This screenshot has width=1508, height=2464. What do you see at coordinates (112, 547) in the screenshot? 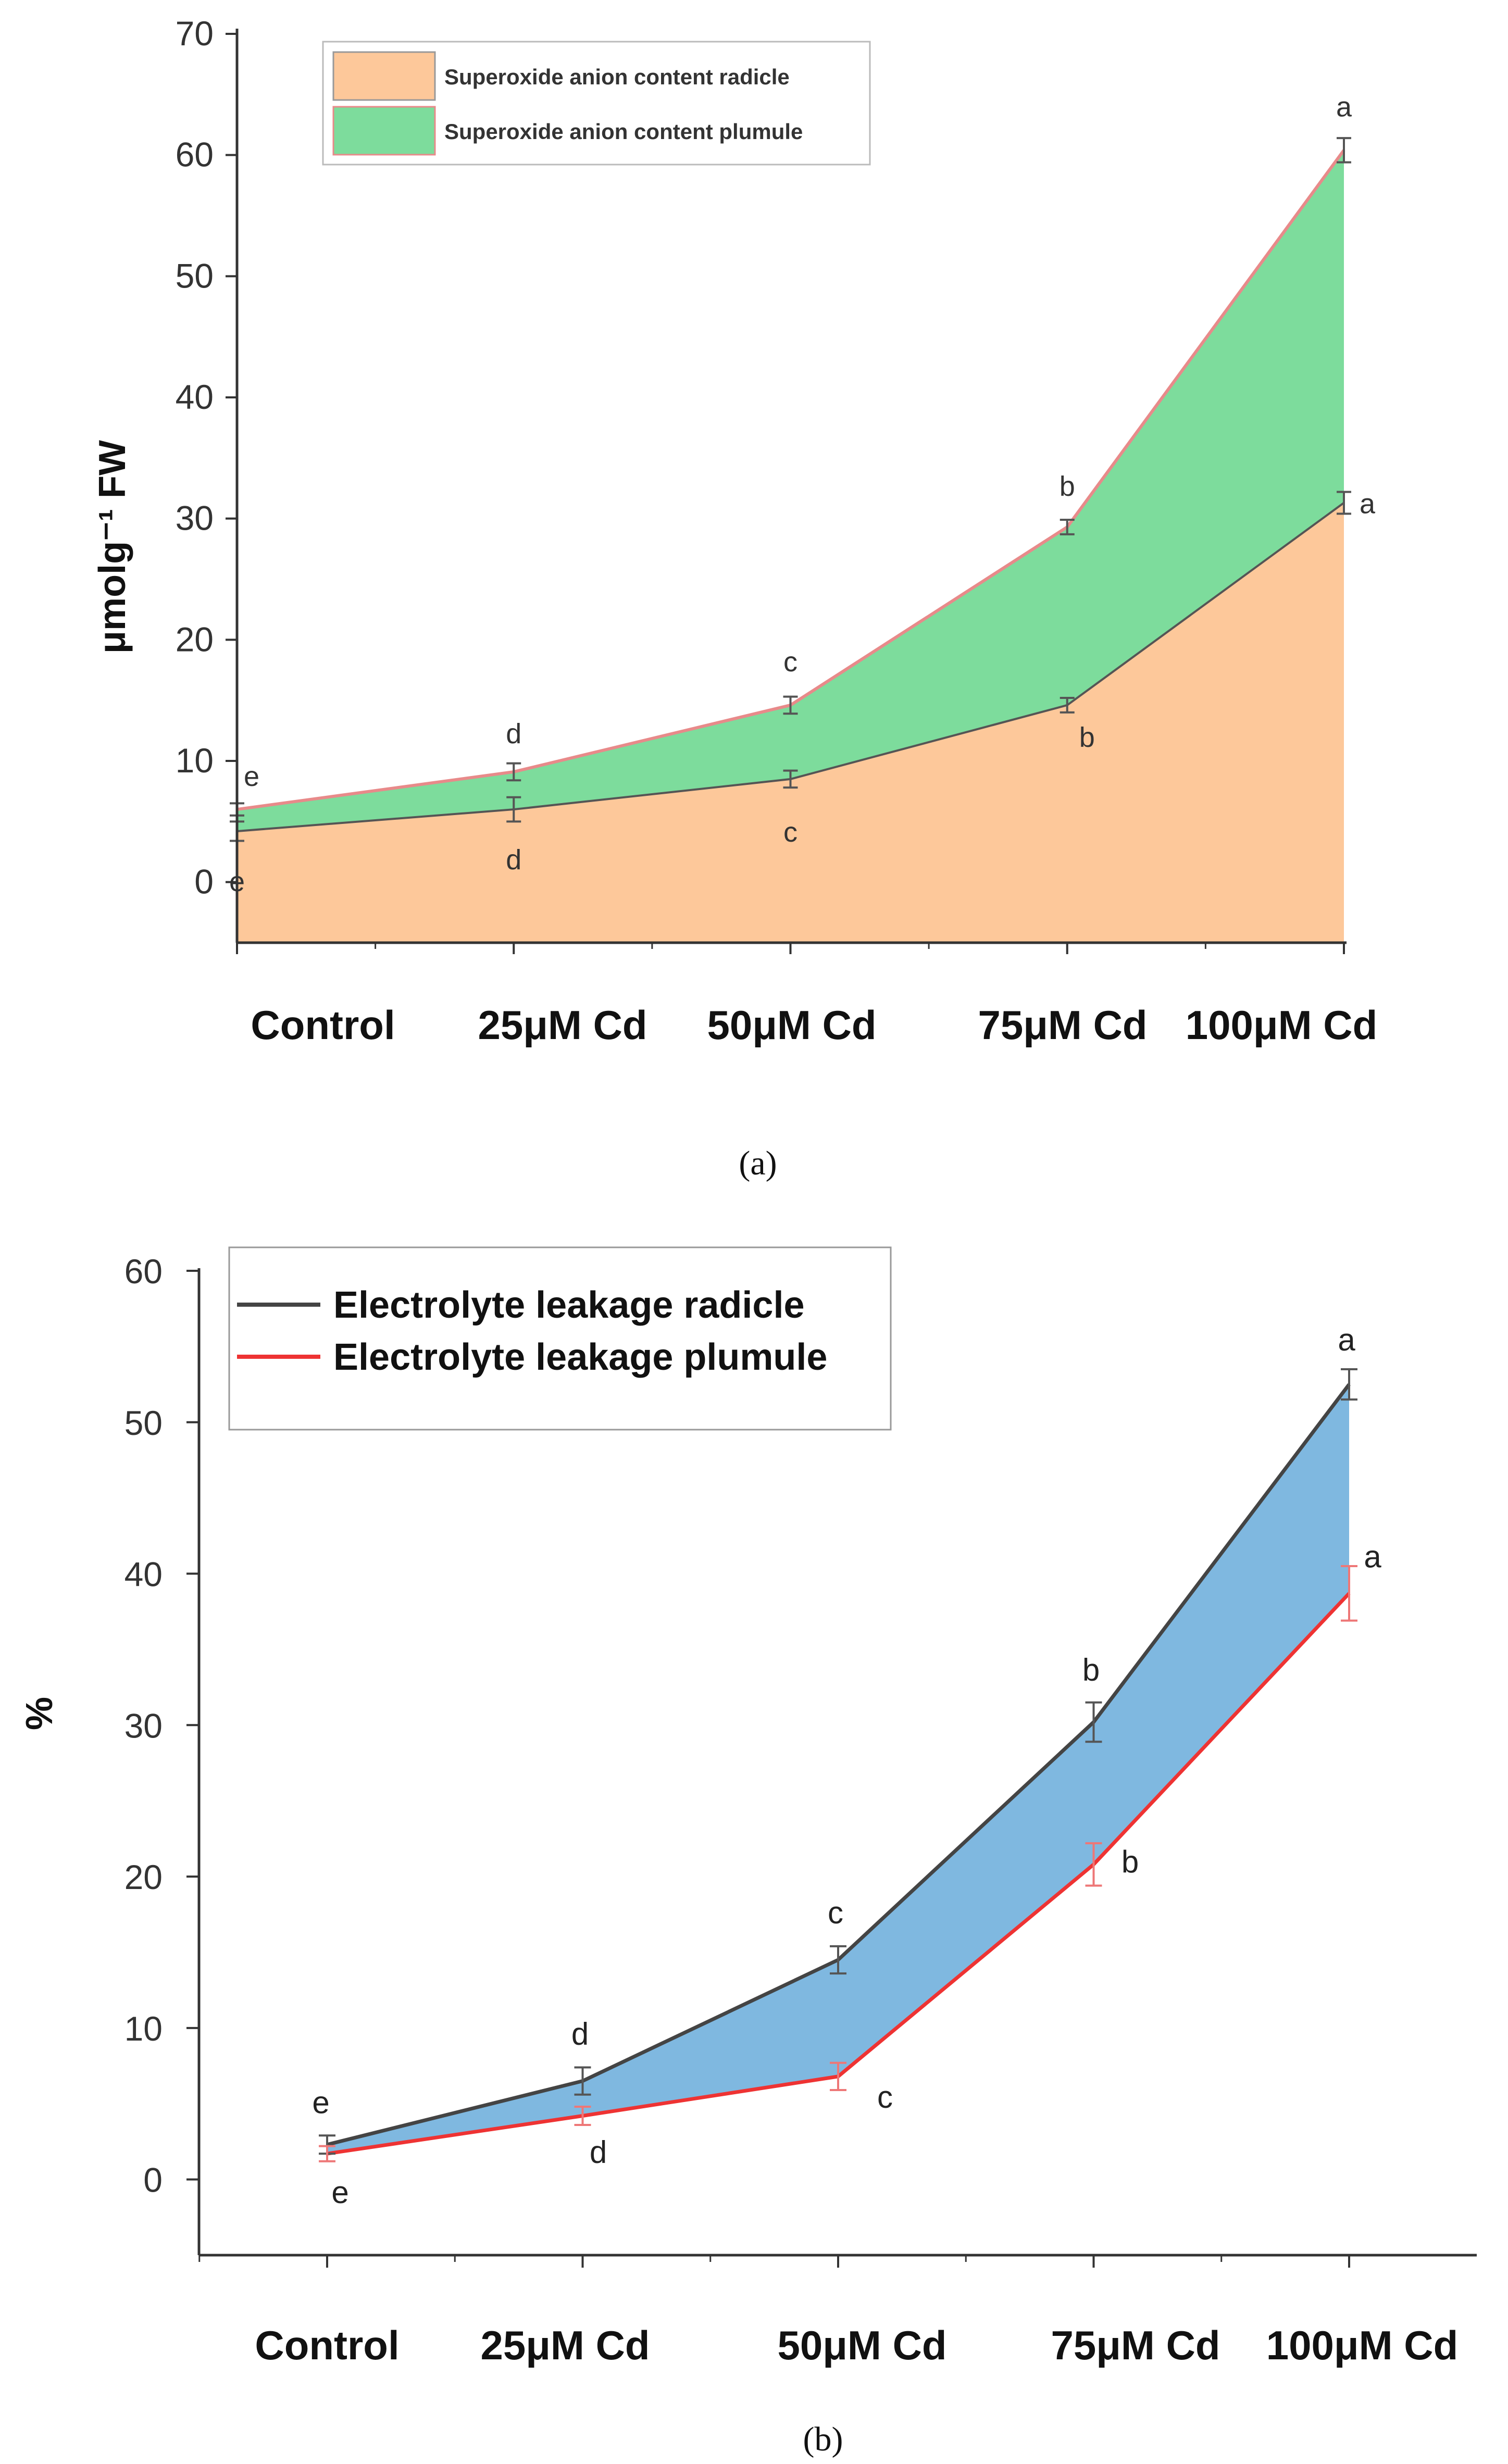
I see `chart-a-ylabel: μmolg⁻¹ FW` at bounding box center [112, 547].